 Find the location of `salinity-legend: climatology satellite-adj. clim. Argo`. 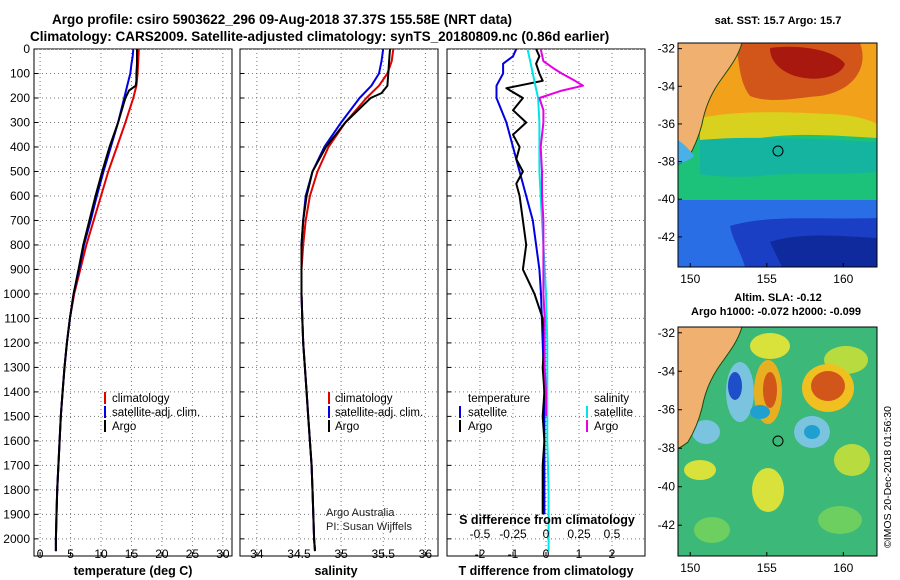

salinity-legend: climatology satellite-adj. clim. Argo is located at coordinates (375, 412).